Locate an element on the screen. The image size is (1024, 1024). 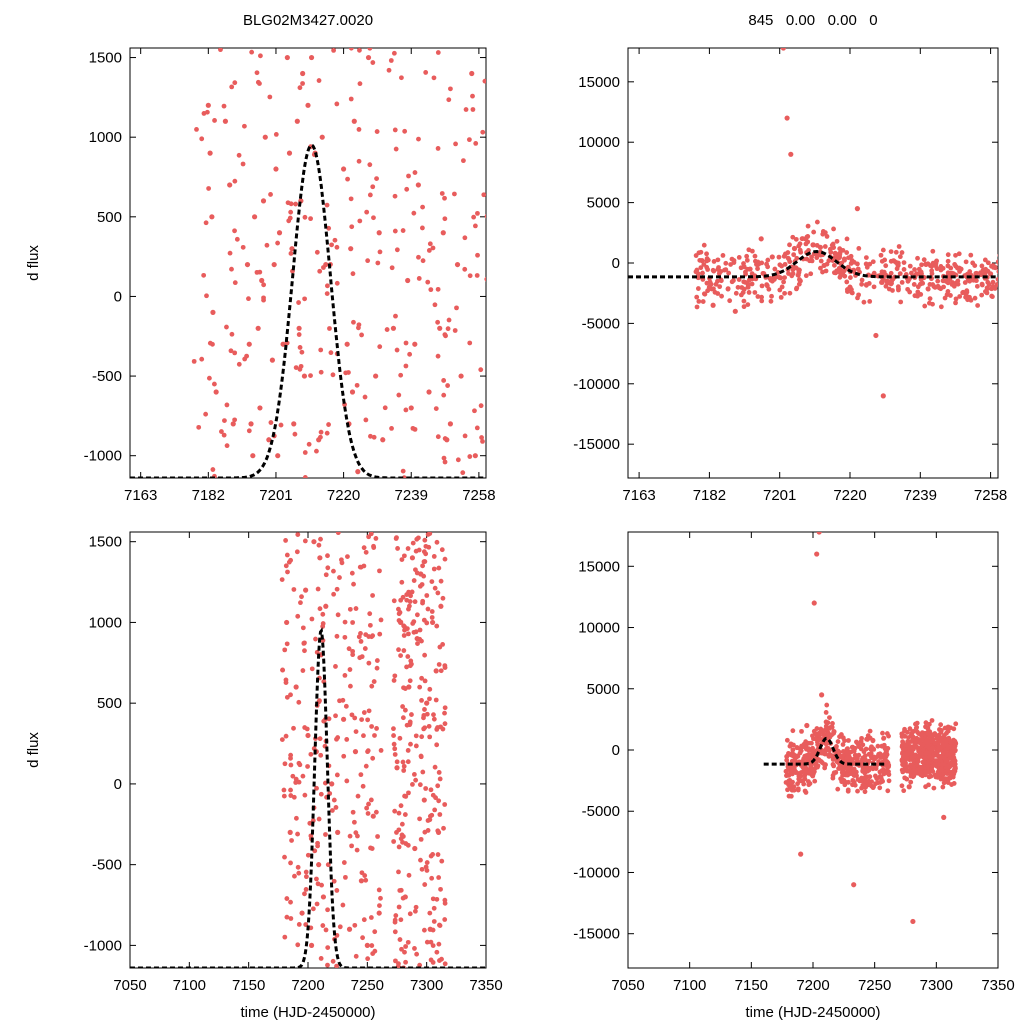
panel-bottom-left-plot-area is located at coordinates (308, 750).